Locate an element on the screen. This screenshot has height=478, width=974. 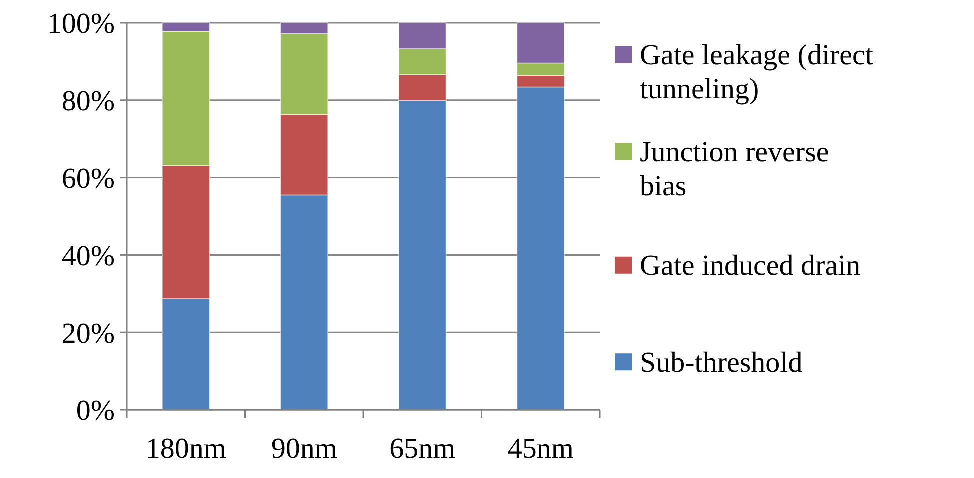
x-tick-label: 45nm is located at coordinates (541, 449).